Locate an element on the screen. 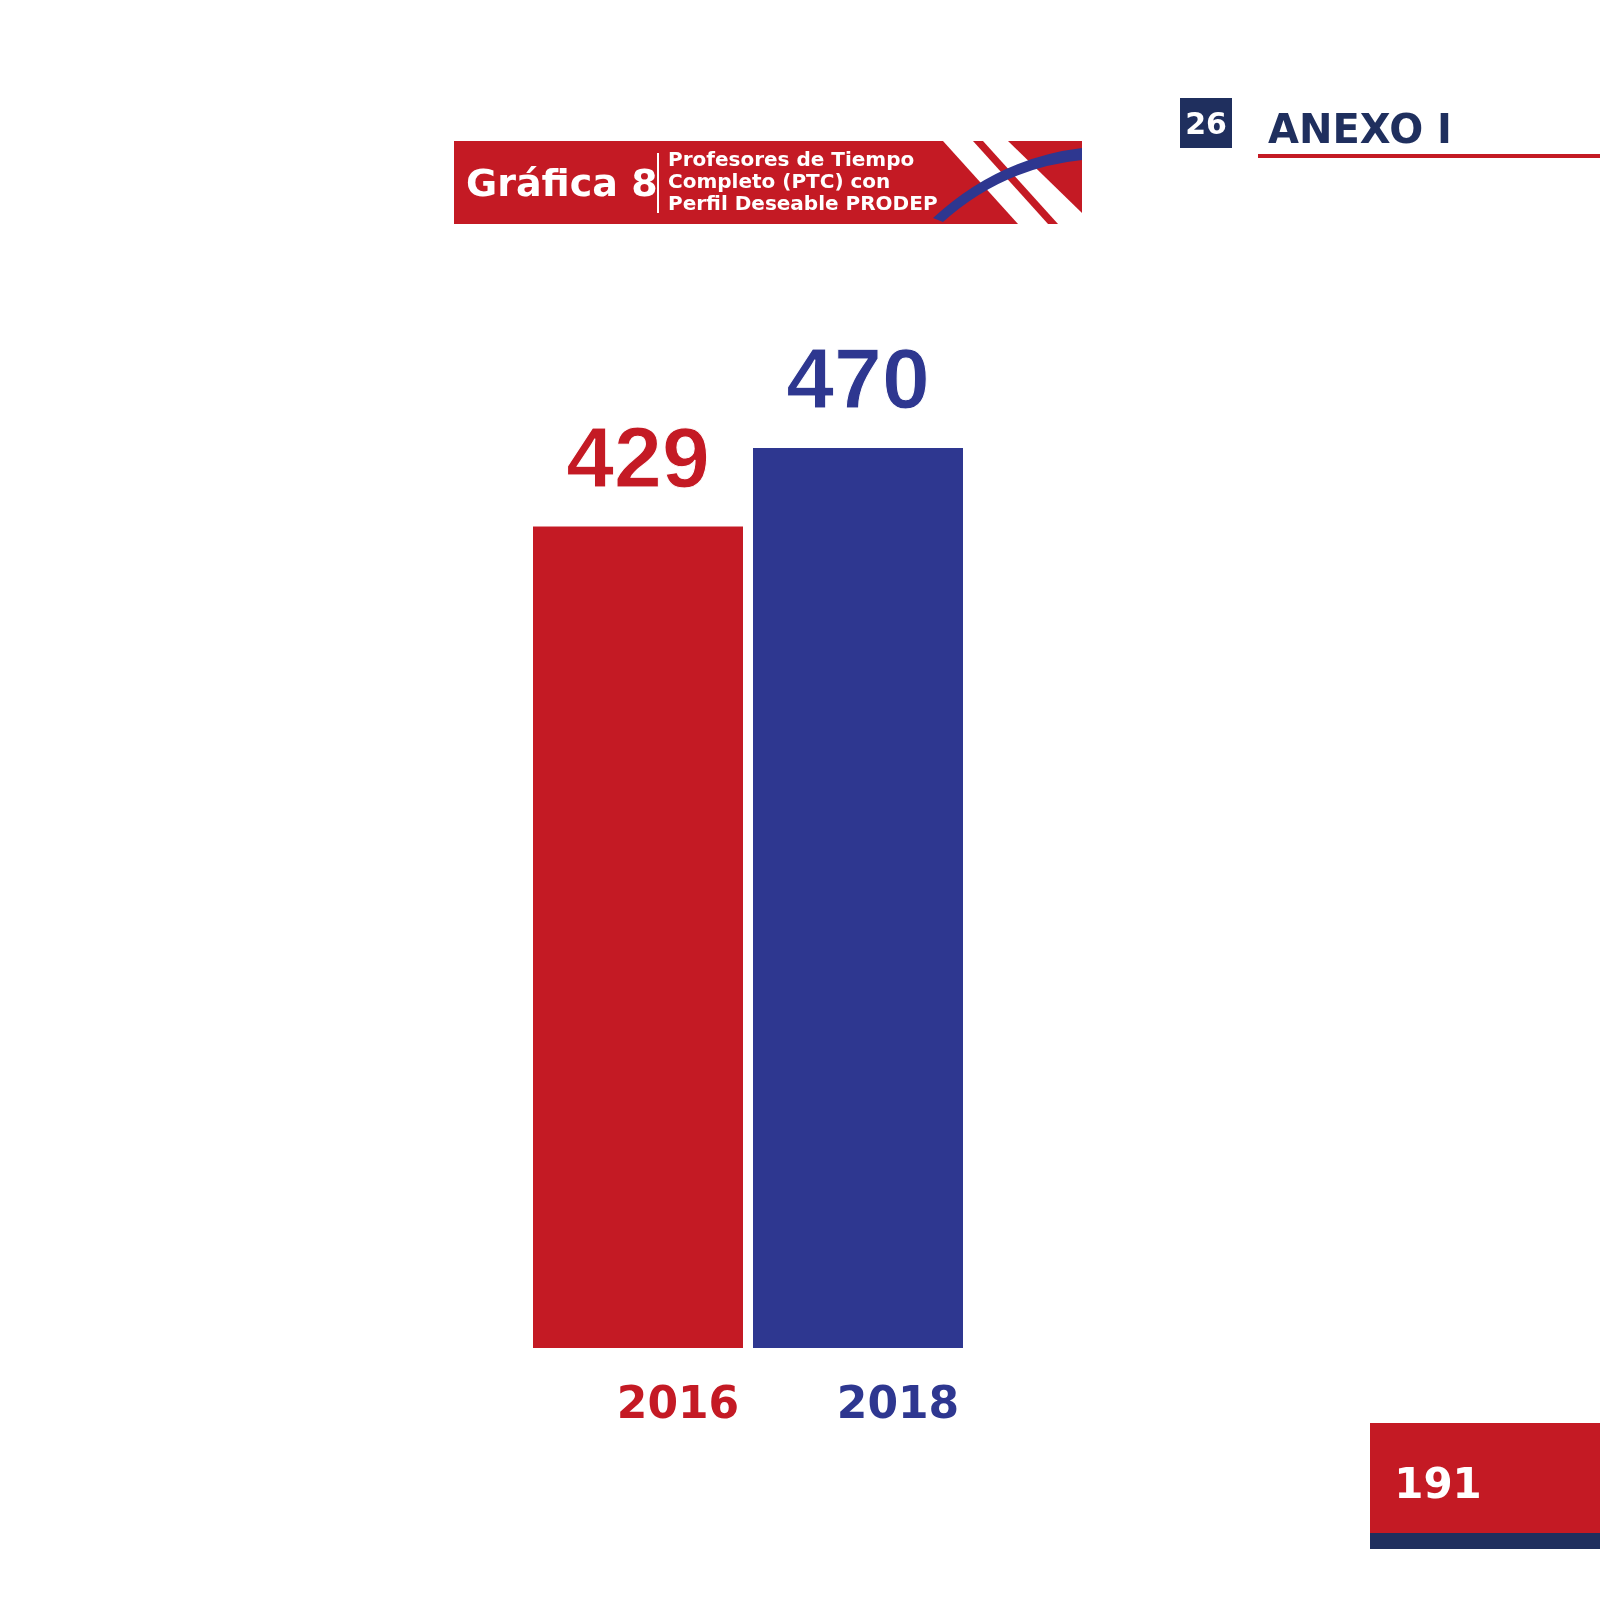  text: 191 is located at coordinates (1438, 1483).